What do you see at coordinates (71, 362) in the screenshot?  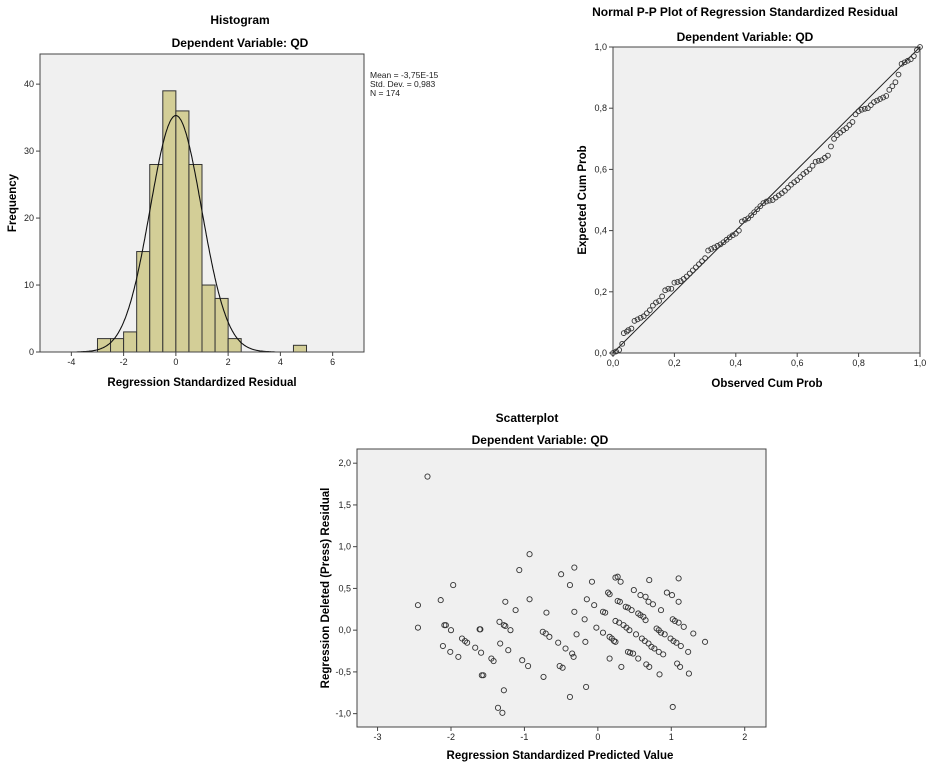 I see `histogram-x-tick-label: -4` at bounding box center [71, 362].